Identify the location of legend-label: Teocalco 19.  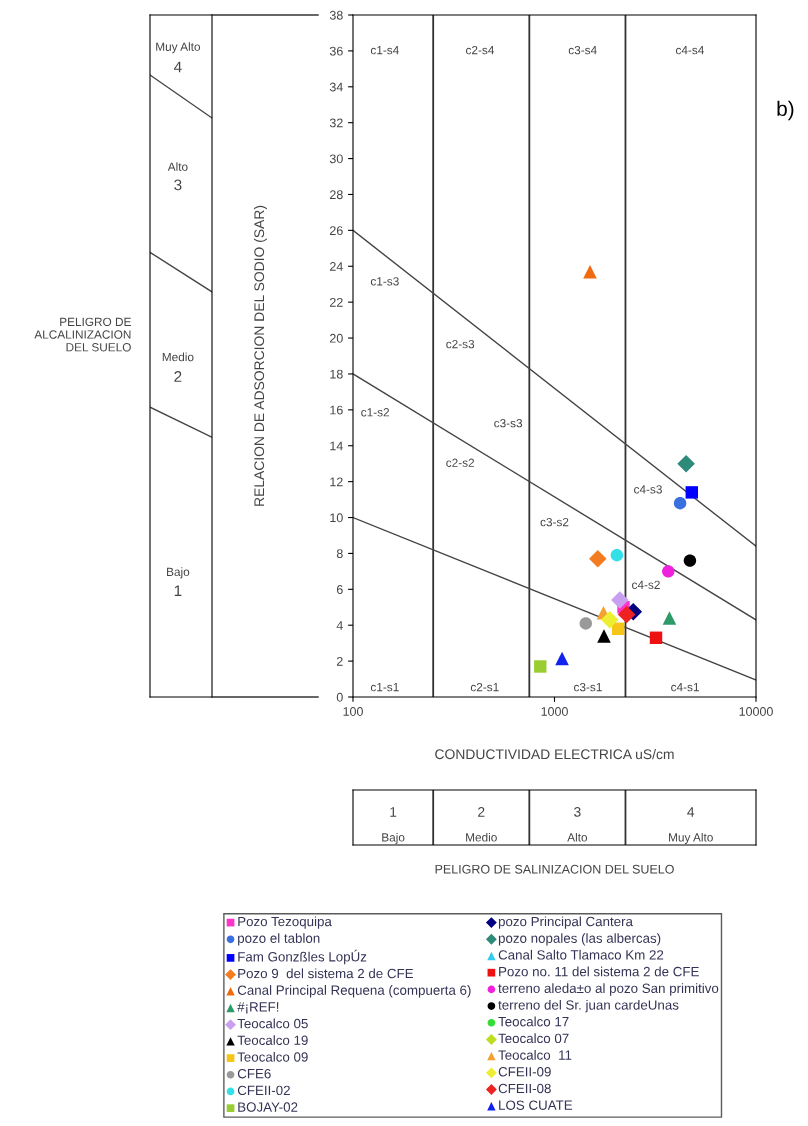
(272, 1040).